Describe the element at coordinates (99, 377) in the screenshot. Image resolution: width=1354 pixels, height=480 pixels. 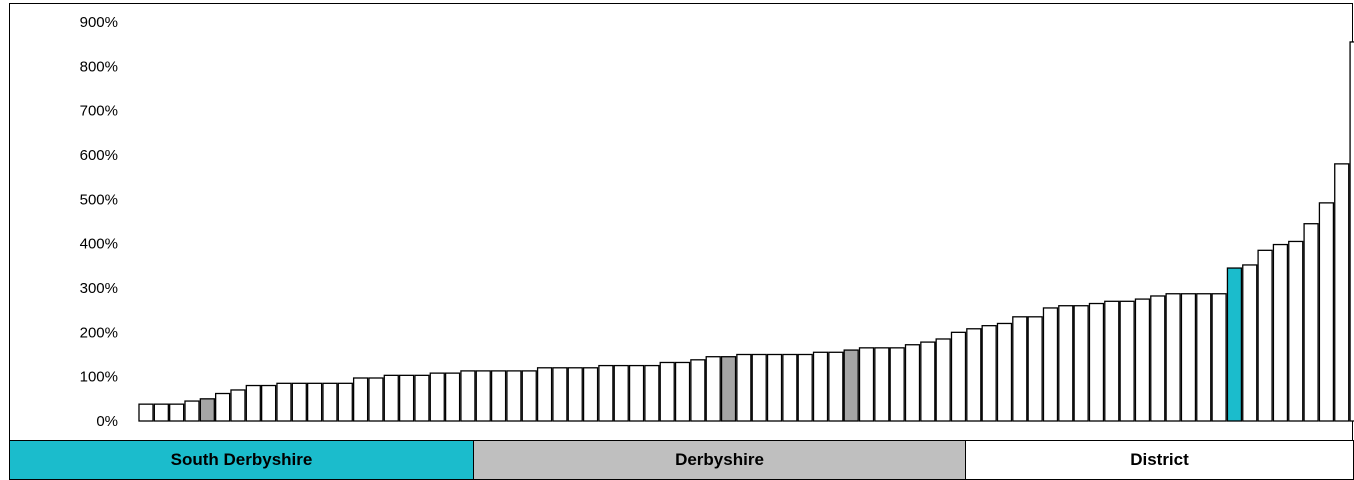
I see `y-tick-label: 100%` at that location.